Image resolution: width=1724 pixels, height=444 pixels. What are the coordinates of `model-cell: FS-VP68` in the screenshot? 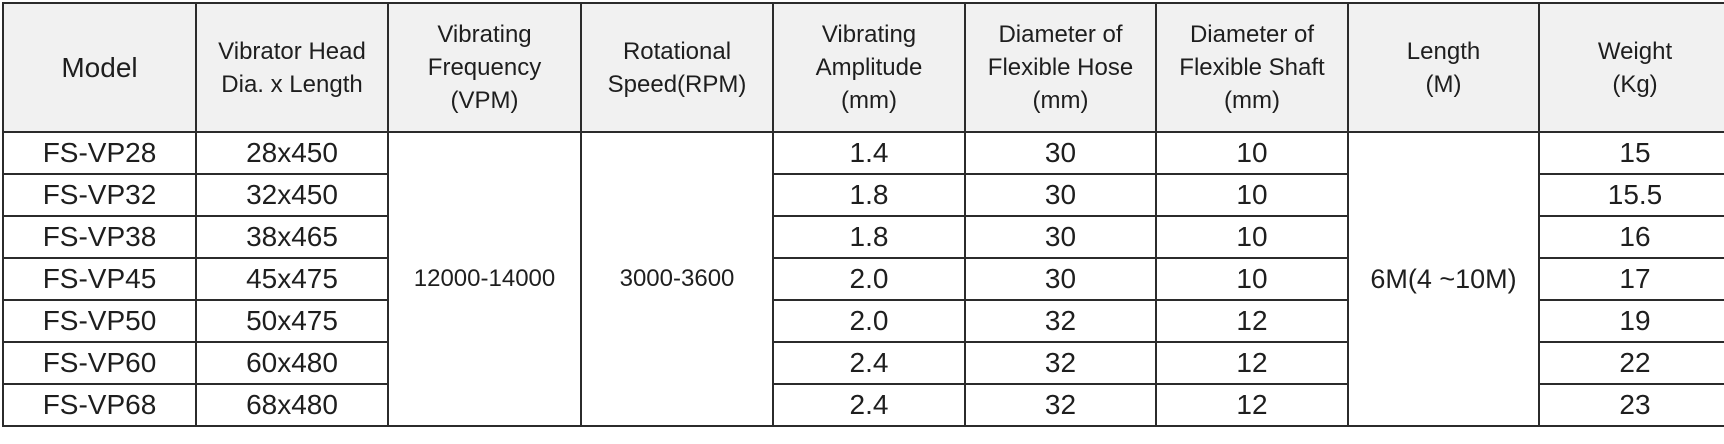 It's located at (99, 405).